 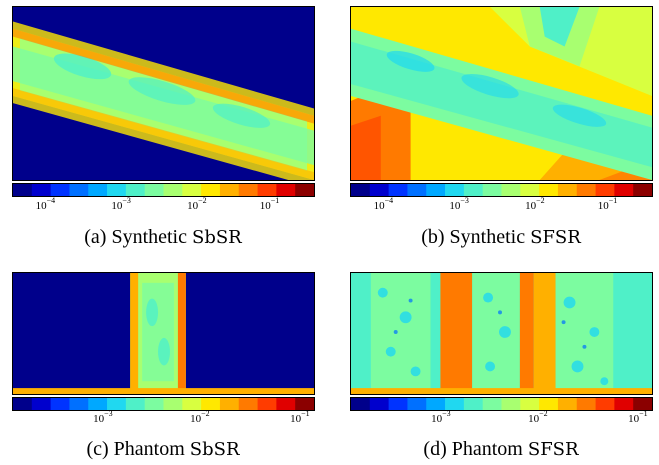 I want to click on colorbar-ticks-b: 10⁻⁴ 10⁻³ 10⁻² 10⁻¹, so click(x=501, y=206).